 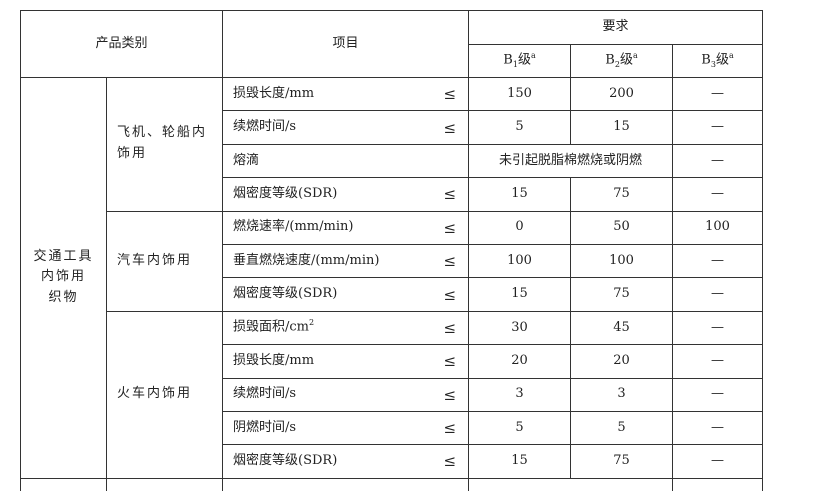 I want to click on category-main-line: 交通工具, so click(x=63, y=256).